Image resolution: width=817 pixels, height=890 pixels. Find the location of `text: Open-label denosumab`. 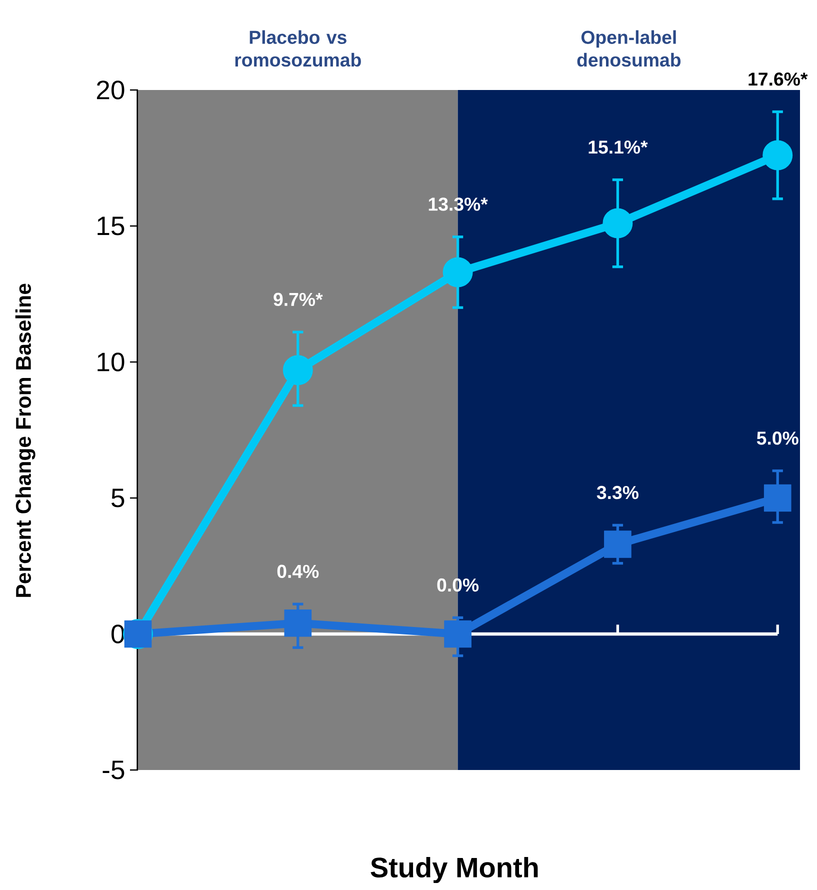

text: Open-label denosumab is located at coordinates (629, 48).